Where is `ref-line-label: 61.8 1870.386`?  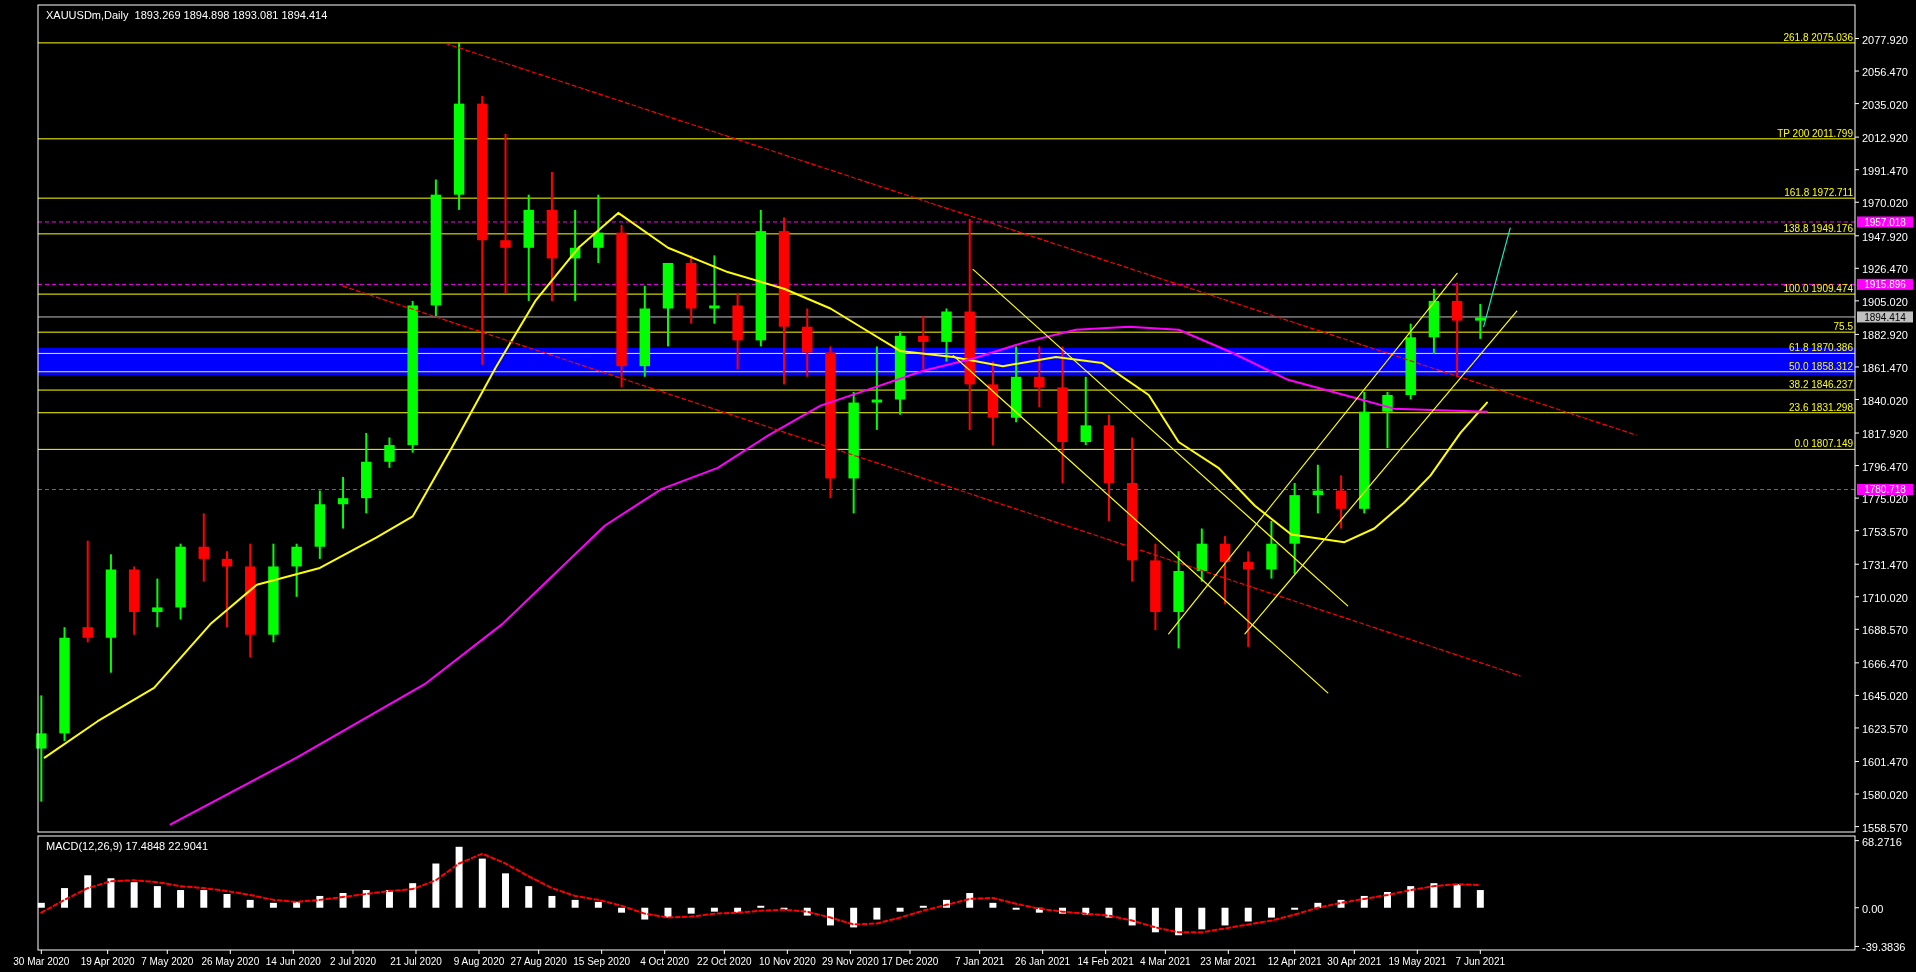 ref-line-label: 61.8 1870.386 is located at coordinates (1821, 348).